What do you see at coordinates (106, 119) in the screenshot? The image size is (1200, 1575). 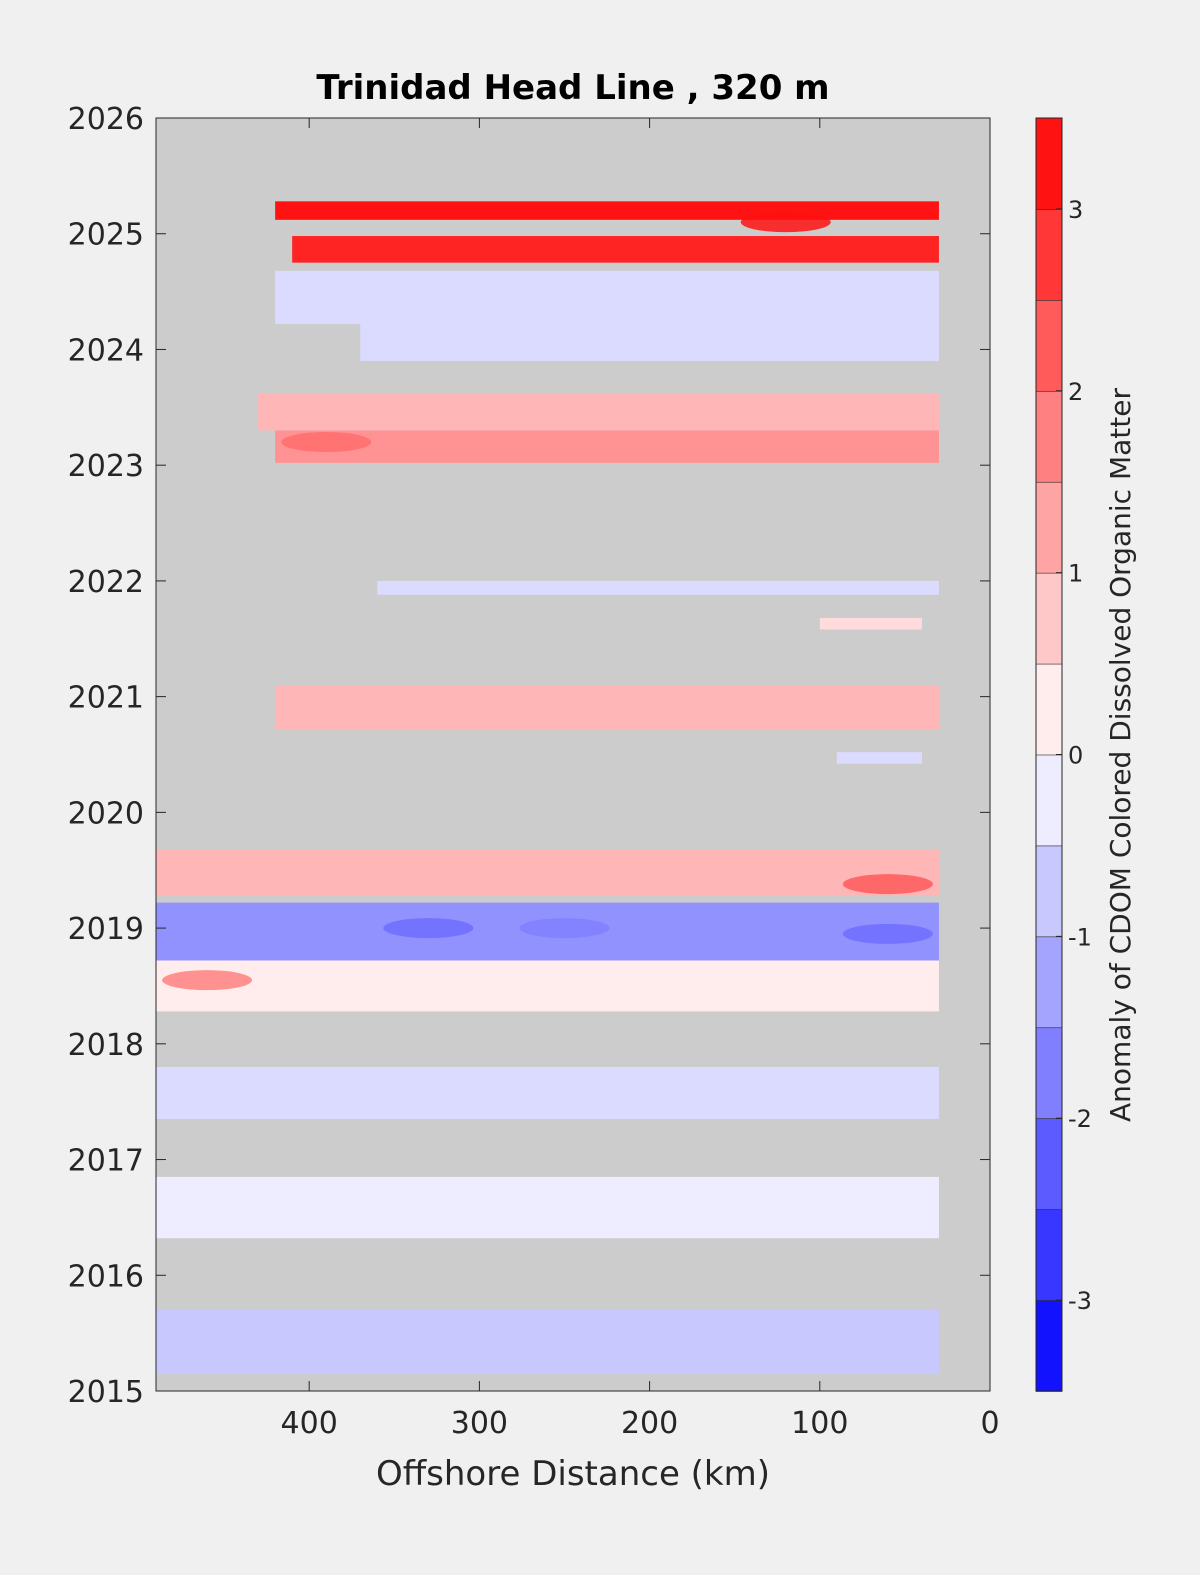 I see `y-tick-label: 2026` at bounding box center [106, 119].